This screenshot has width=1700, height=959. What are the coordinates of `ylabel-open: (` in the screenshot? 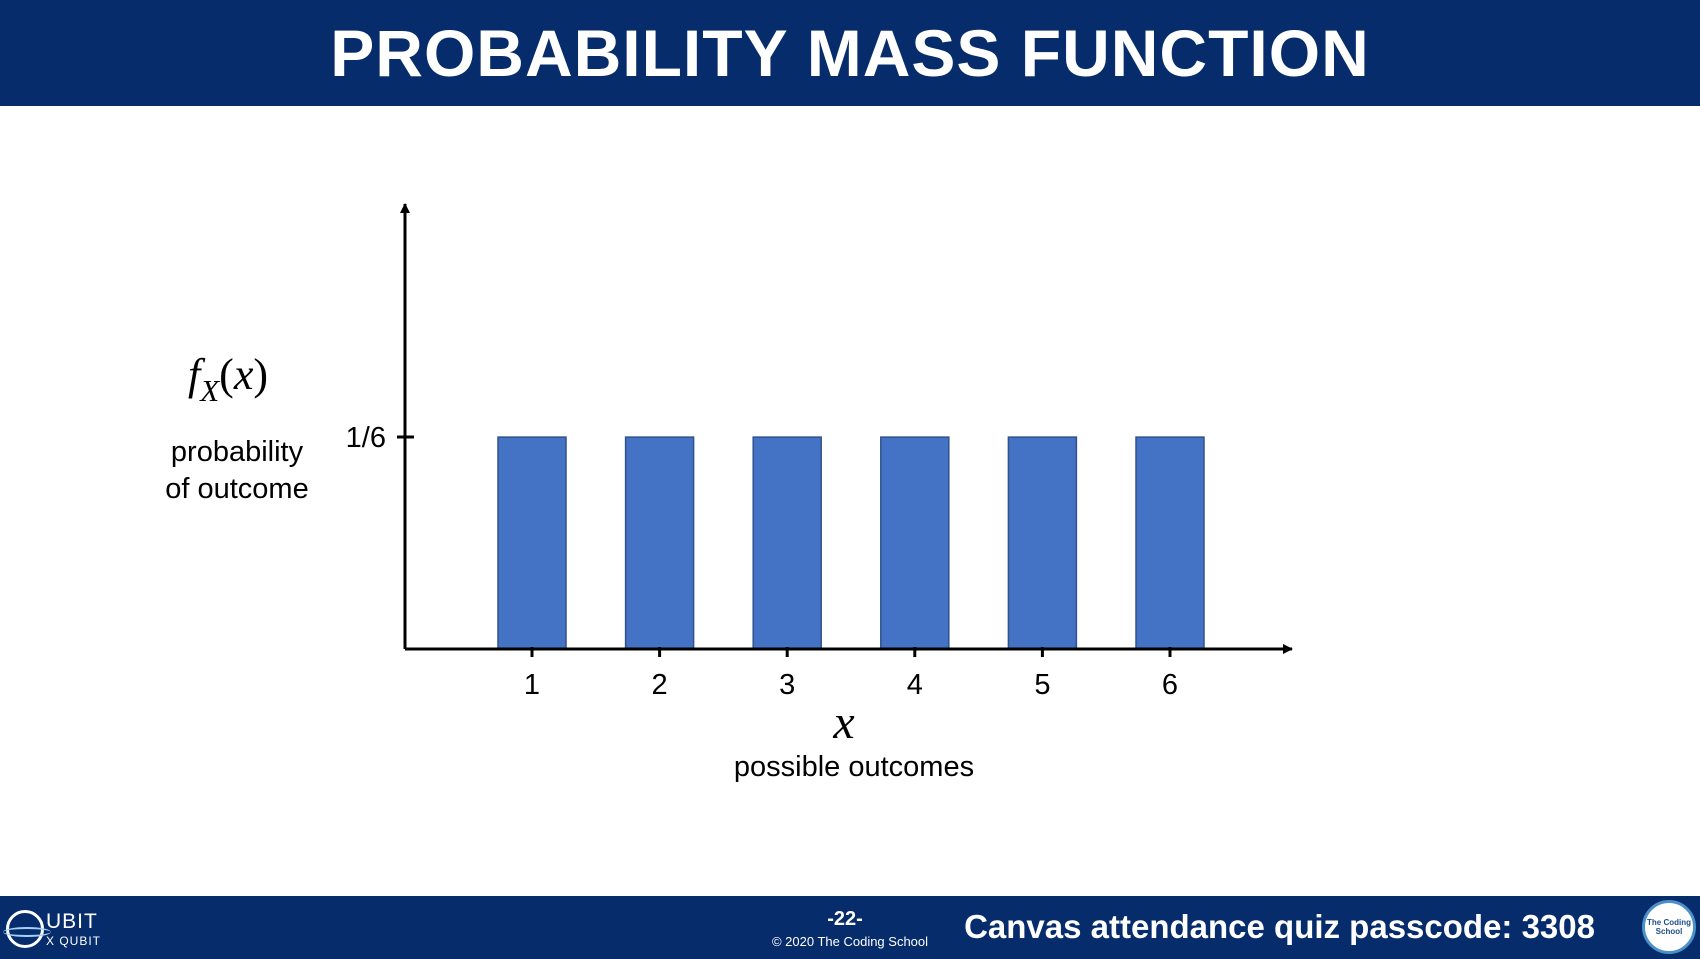 It's located at (226, 374).